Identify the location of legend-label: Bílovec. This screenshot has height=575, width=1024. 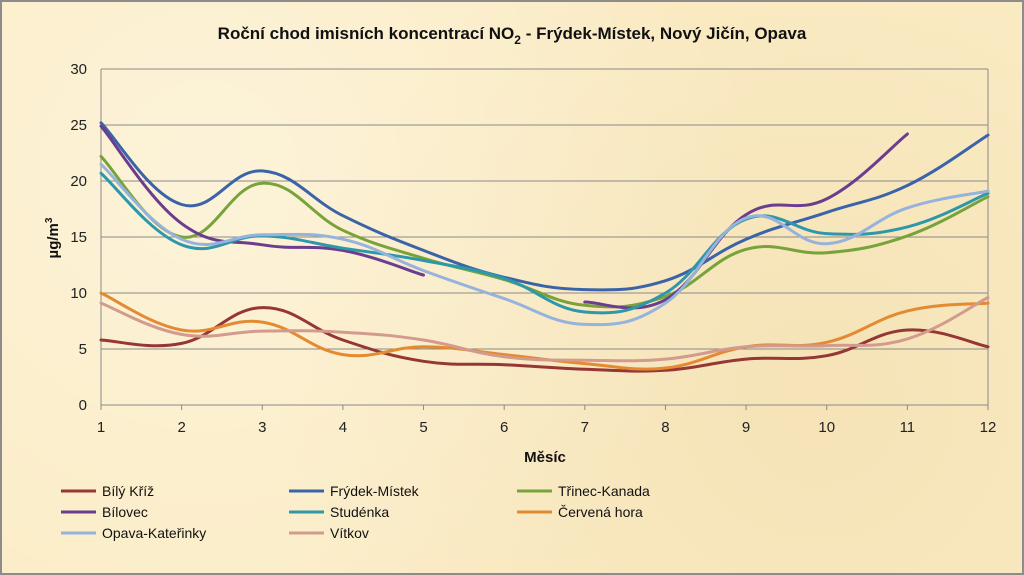
(125, 512).